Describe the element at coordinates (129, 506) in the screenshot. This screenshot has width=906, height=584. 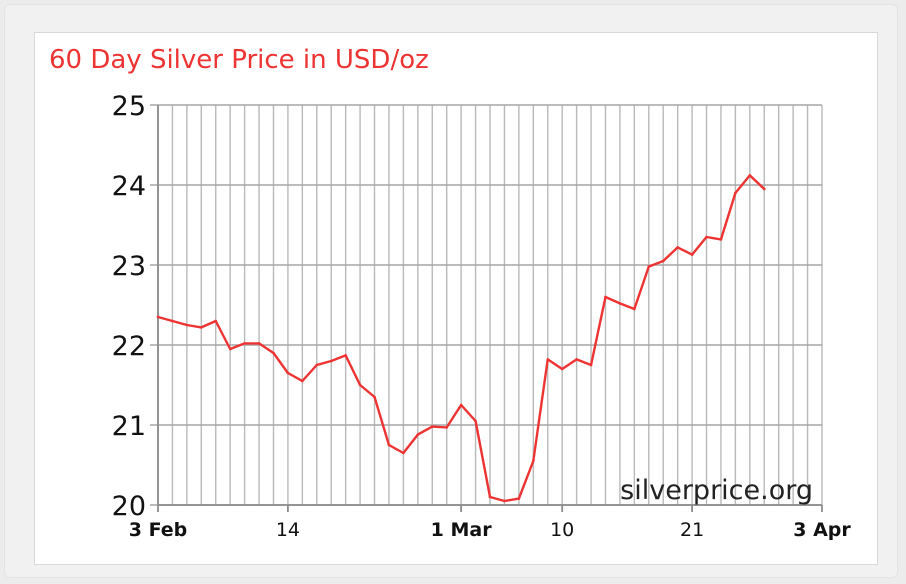
I see `y-tick-label: 20` at that location.